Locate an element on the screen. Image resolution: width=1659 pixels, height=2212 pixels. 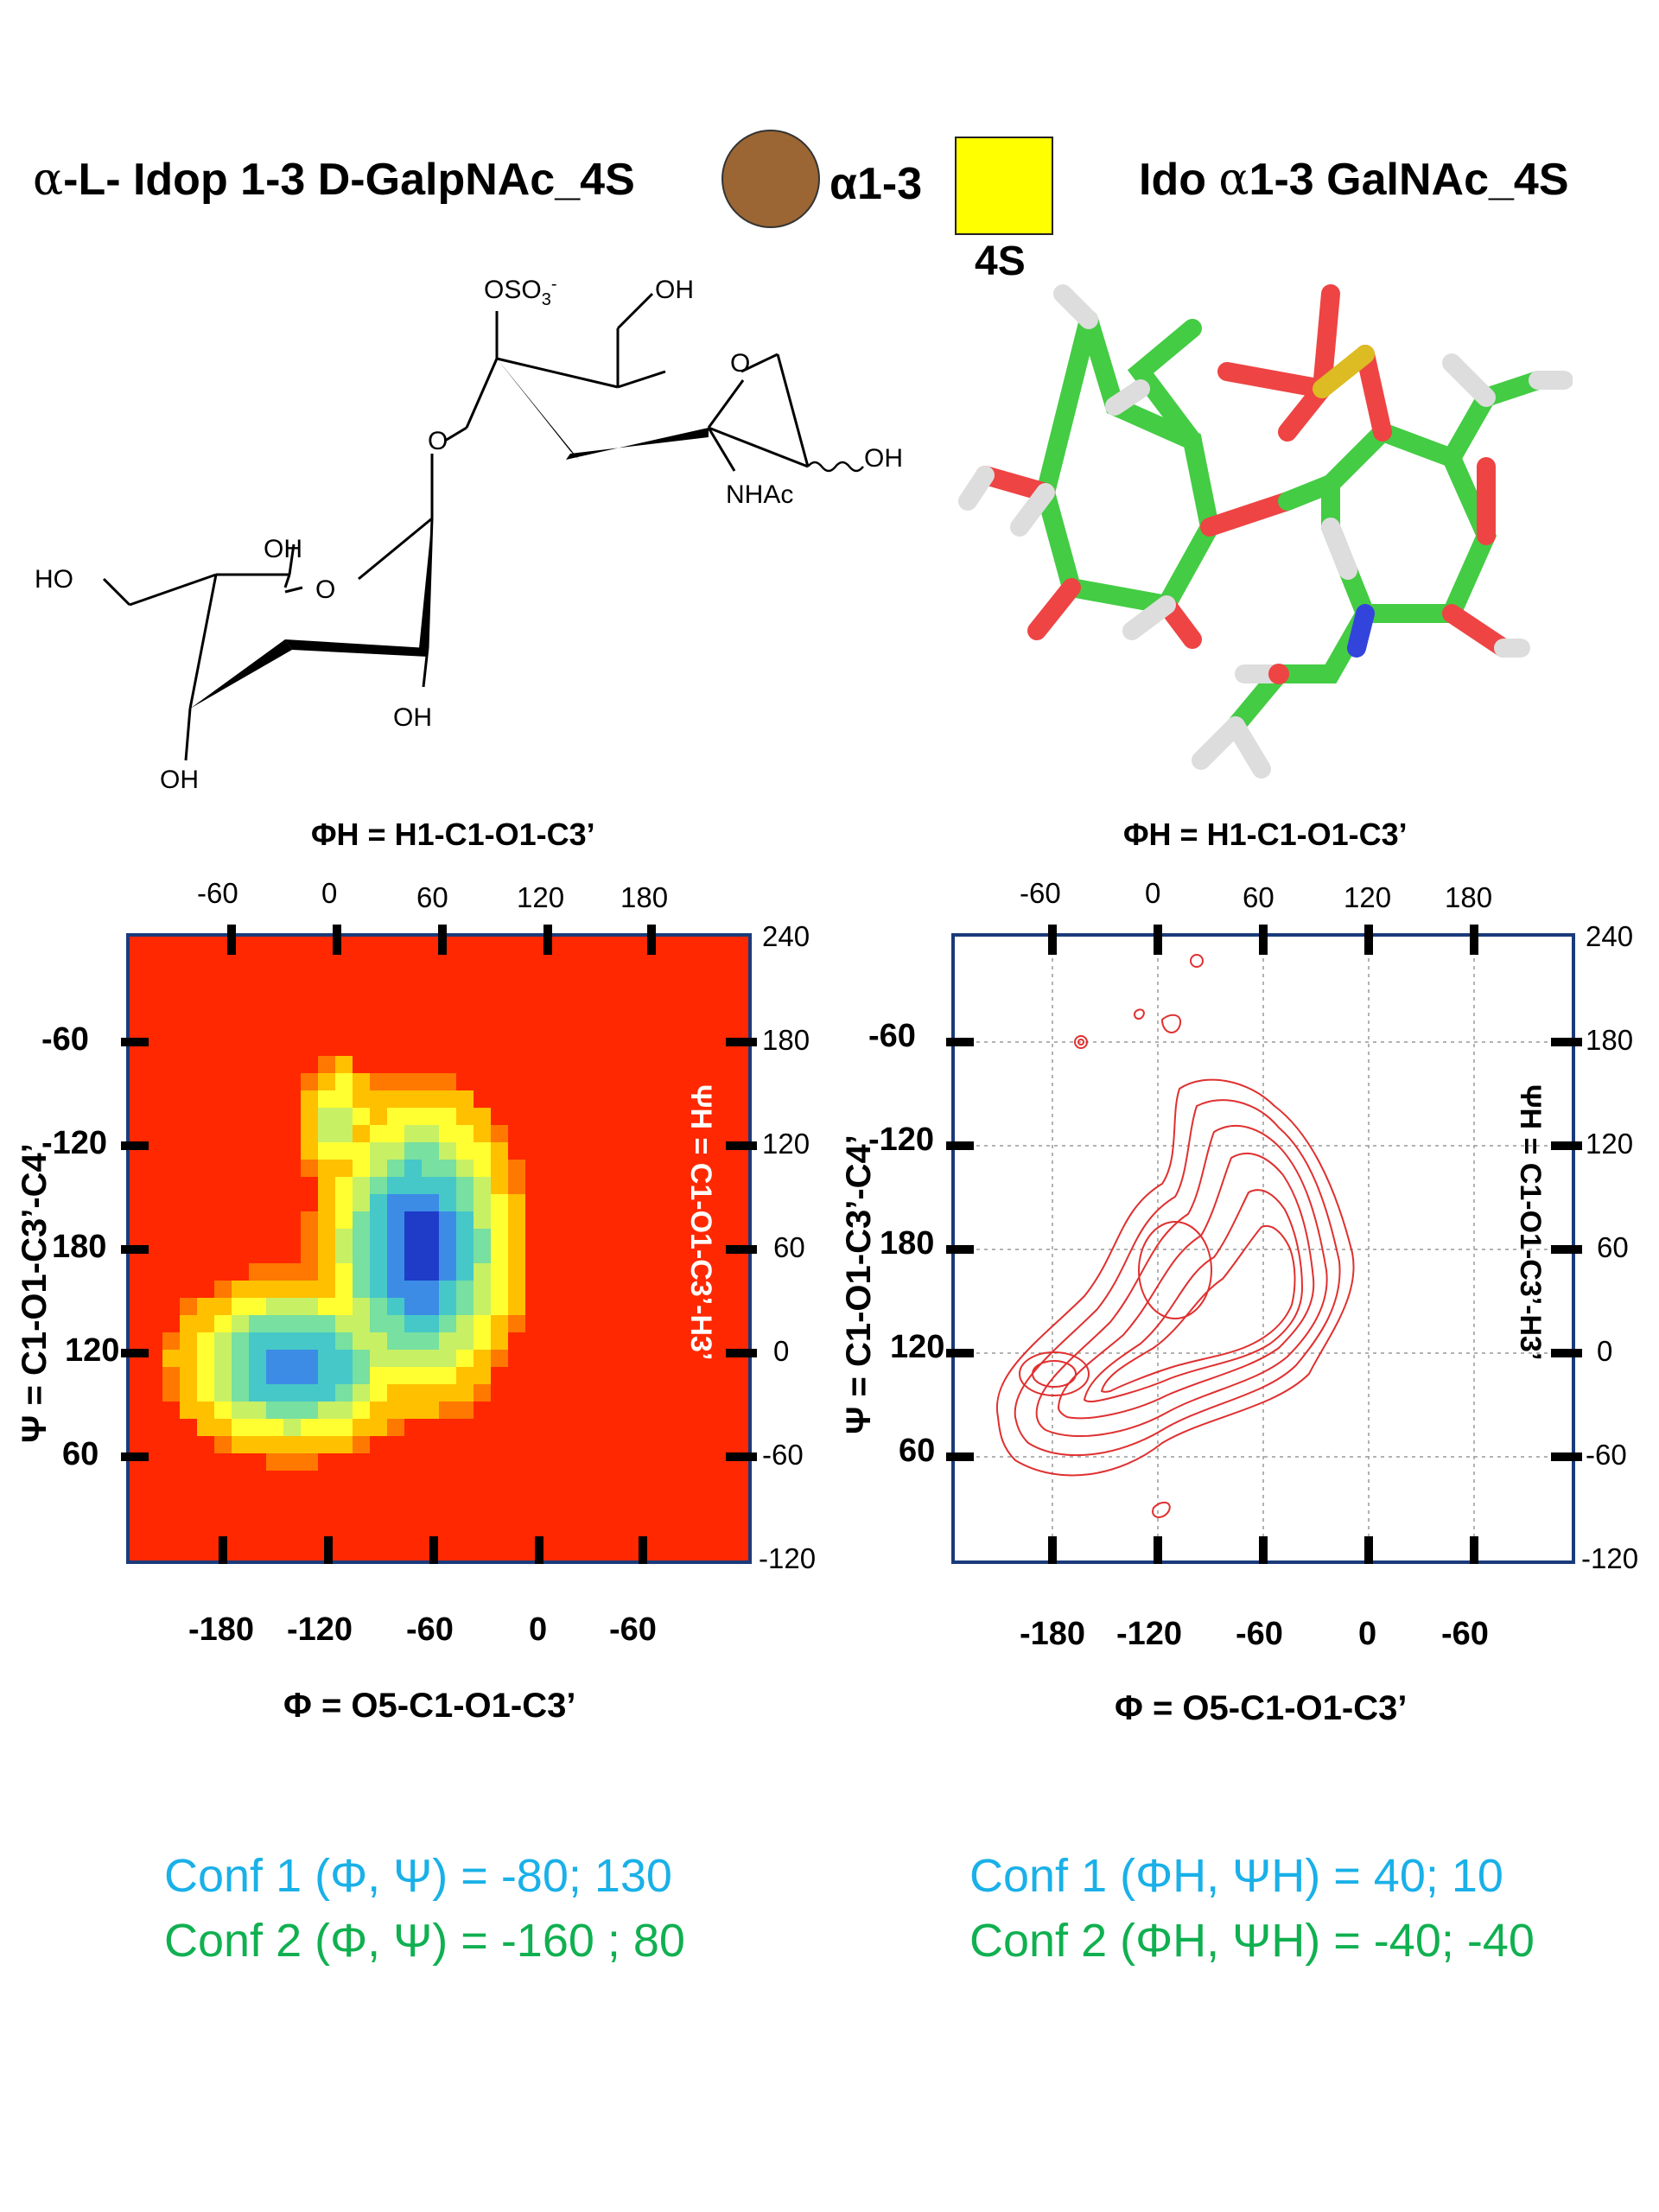
right-right-tick: 120 is located at coordinates (1610, 1144).